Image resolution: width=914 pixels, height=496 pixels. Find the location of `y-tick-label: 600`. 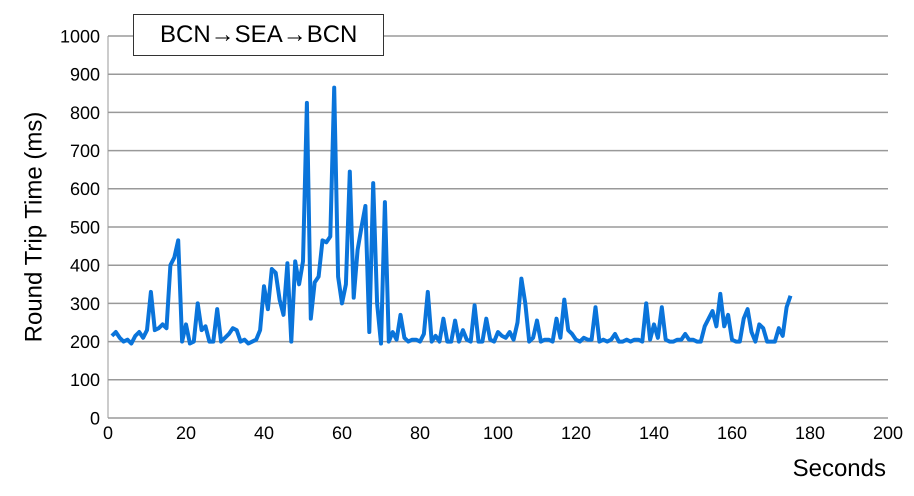

y-tick-label: 600 is located at coordinates (85, 189).